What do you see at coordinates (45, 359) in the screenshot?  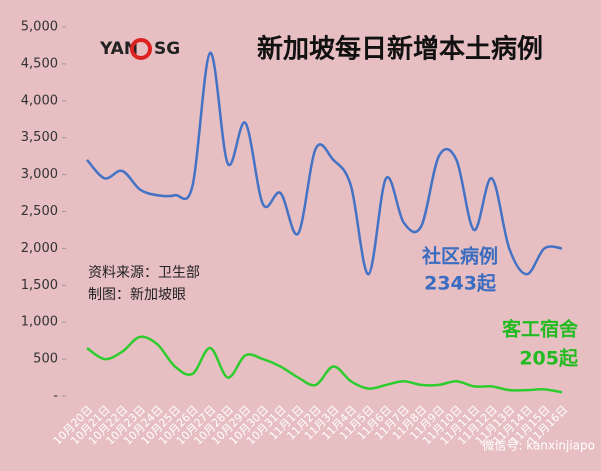 I see `y-tick-label: 500` at bounding box center [45, 359].